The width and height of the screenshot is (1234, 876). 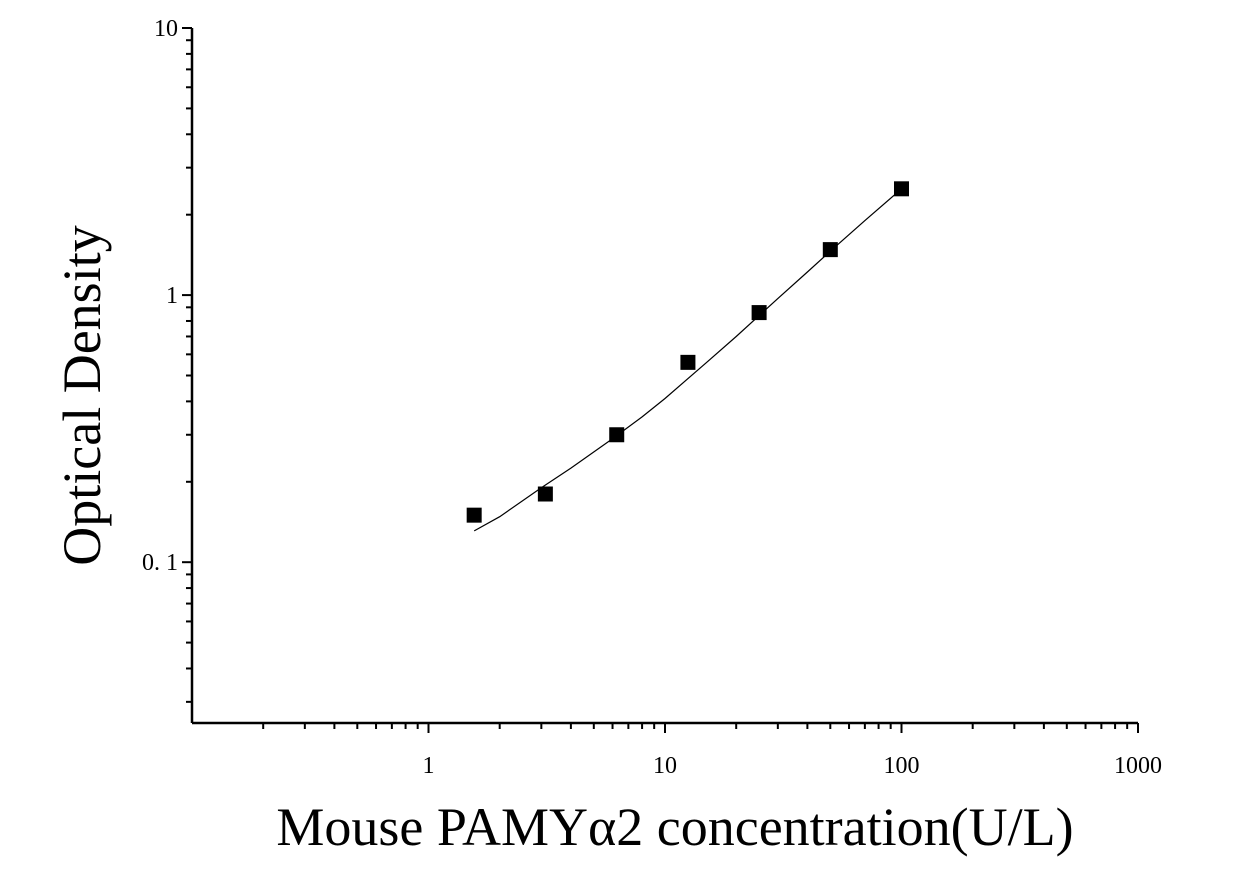 I want to click on x-tick-label: 1, so click(x=429, y=766).